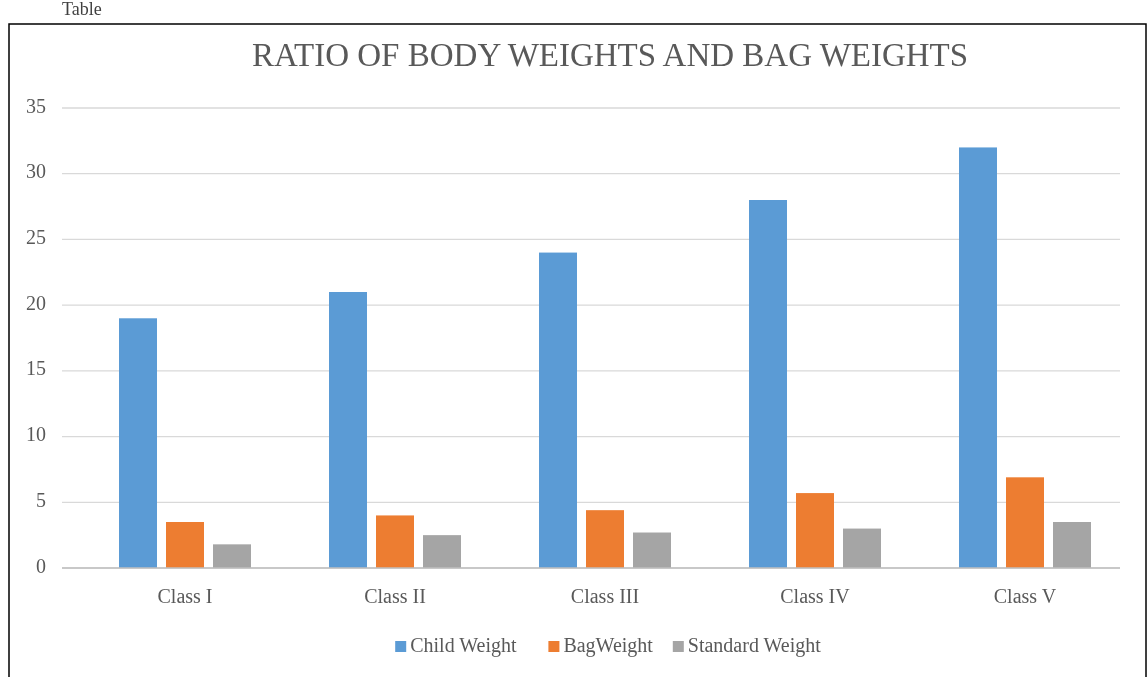 The height and width of the screenshot is (677, 1147). Describe the element at coordinates (36, 434) in the screenshot. I see `y-tick-label: 10` at that location.